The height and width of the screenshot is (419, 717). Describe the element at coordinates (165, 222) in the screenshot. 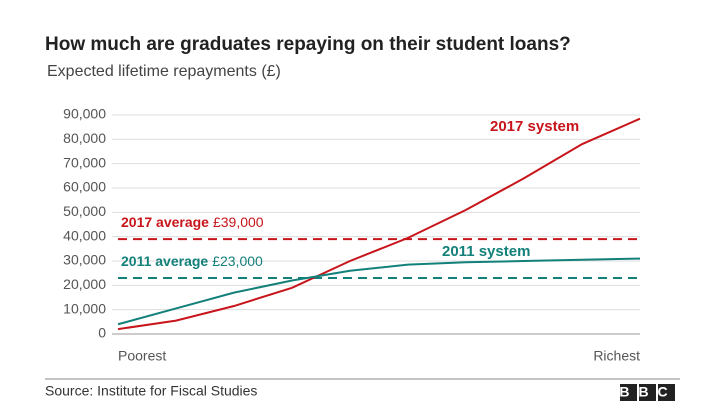

I see `reference-name: 2017 average` at that location.